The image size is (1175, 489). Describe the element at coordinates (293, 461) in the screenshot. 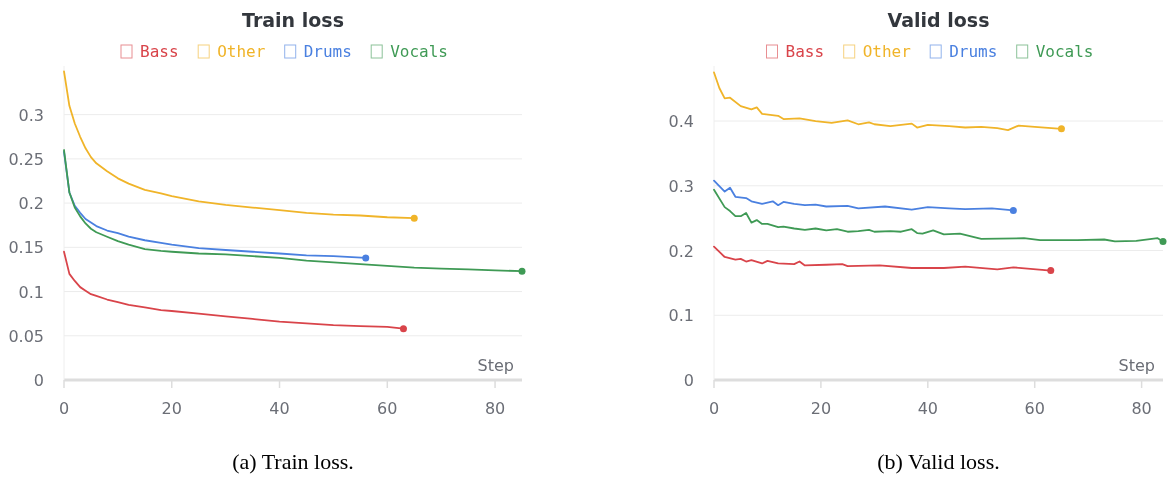

I see `text: (a) Train loss.` at that location.